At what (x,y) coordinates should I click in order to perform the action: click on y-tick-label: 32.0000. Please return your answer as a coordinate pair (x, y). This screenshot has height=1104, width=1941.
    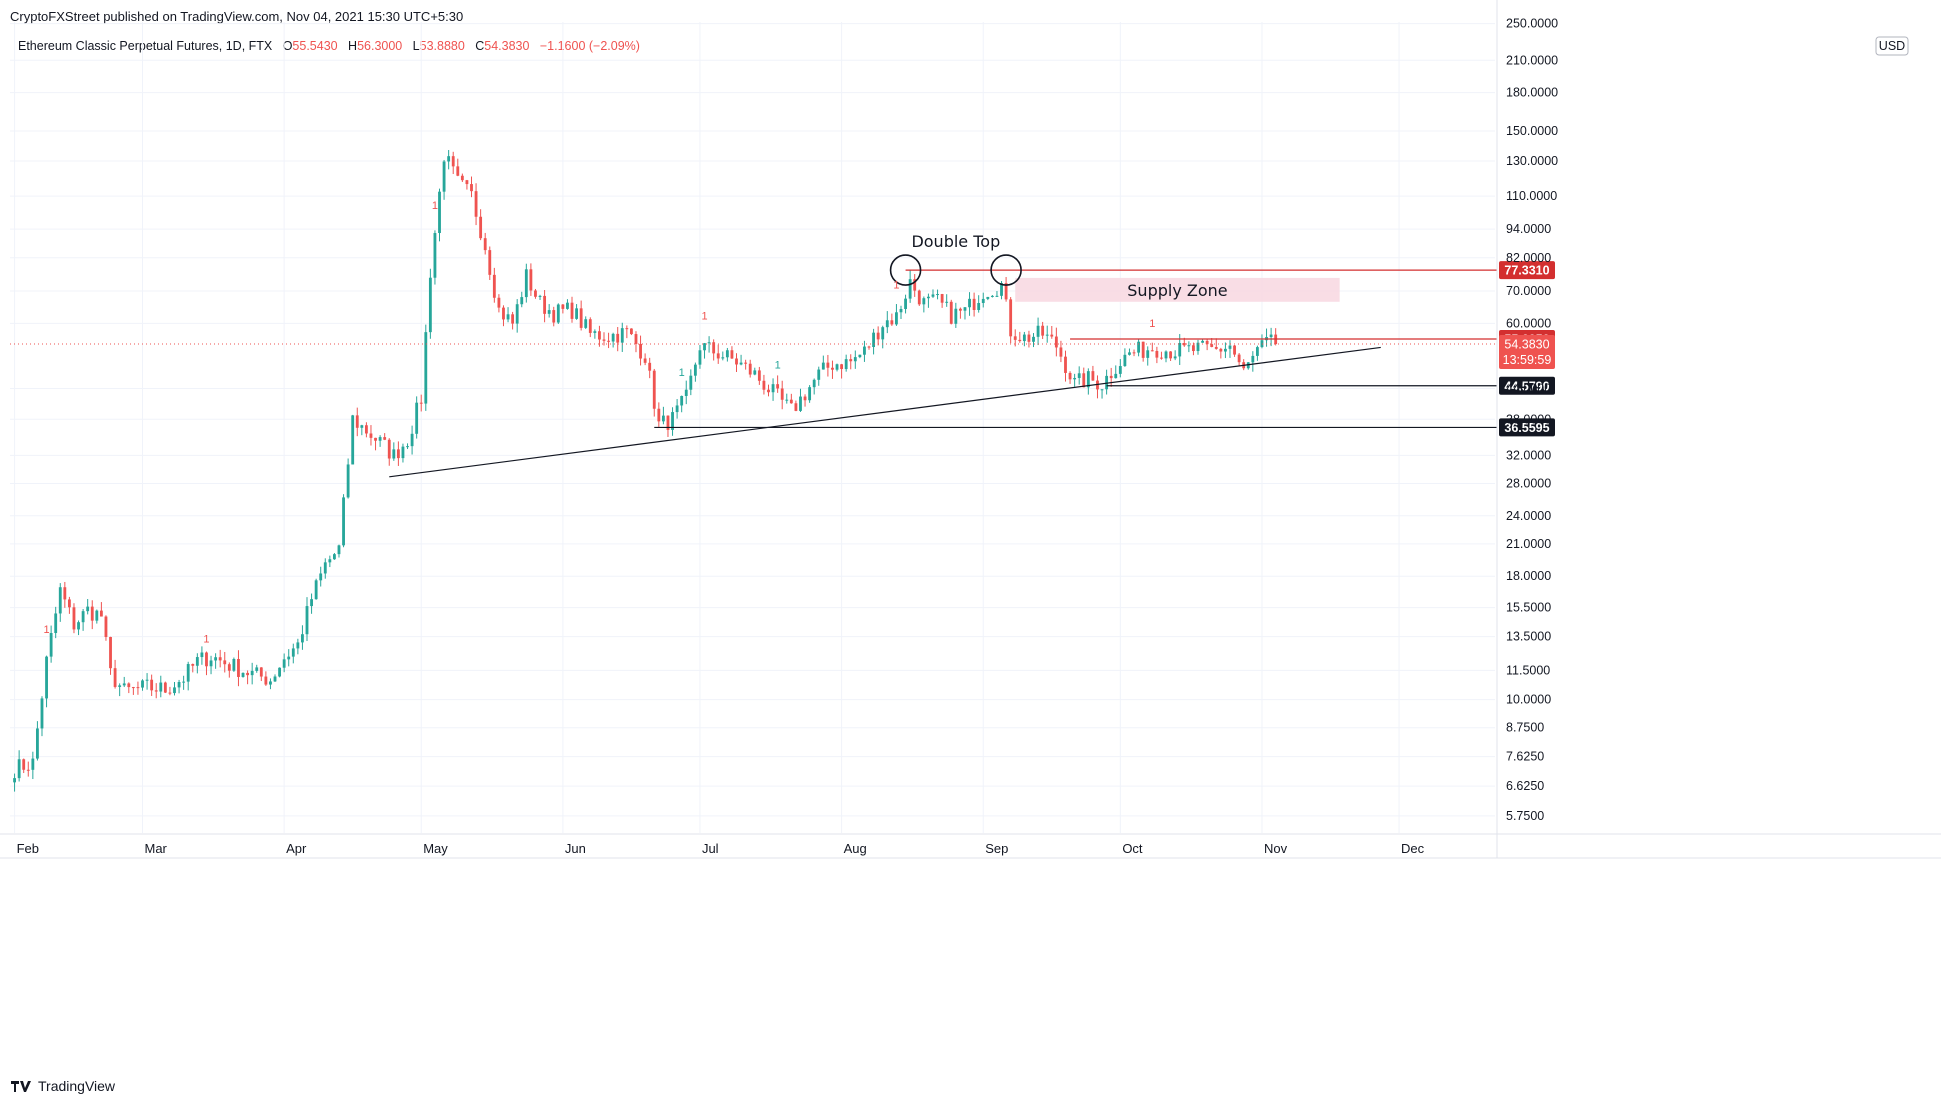
    Looking at the image, I should click on (1528, 455).